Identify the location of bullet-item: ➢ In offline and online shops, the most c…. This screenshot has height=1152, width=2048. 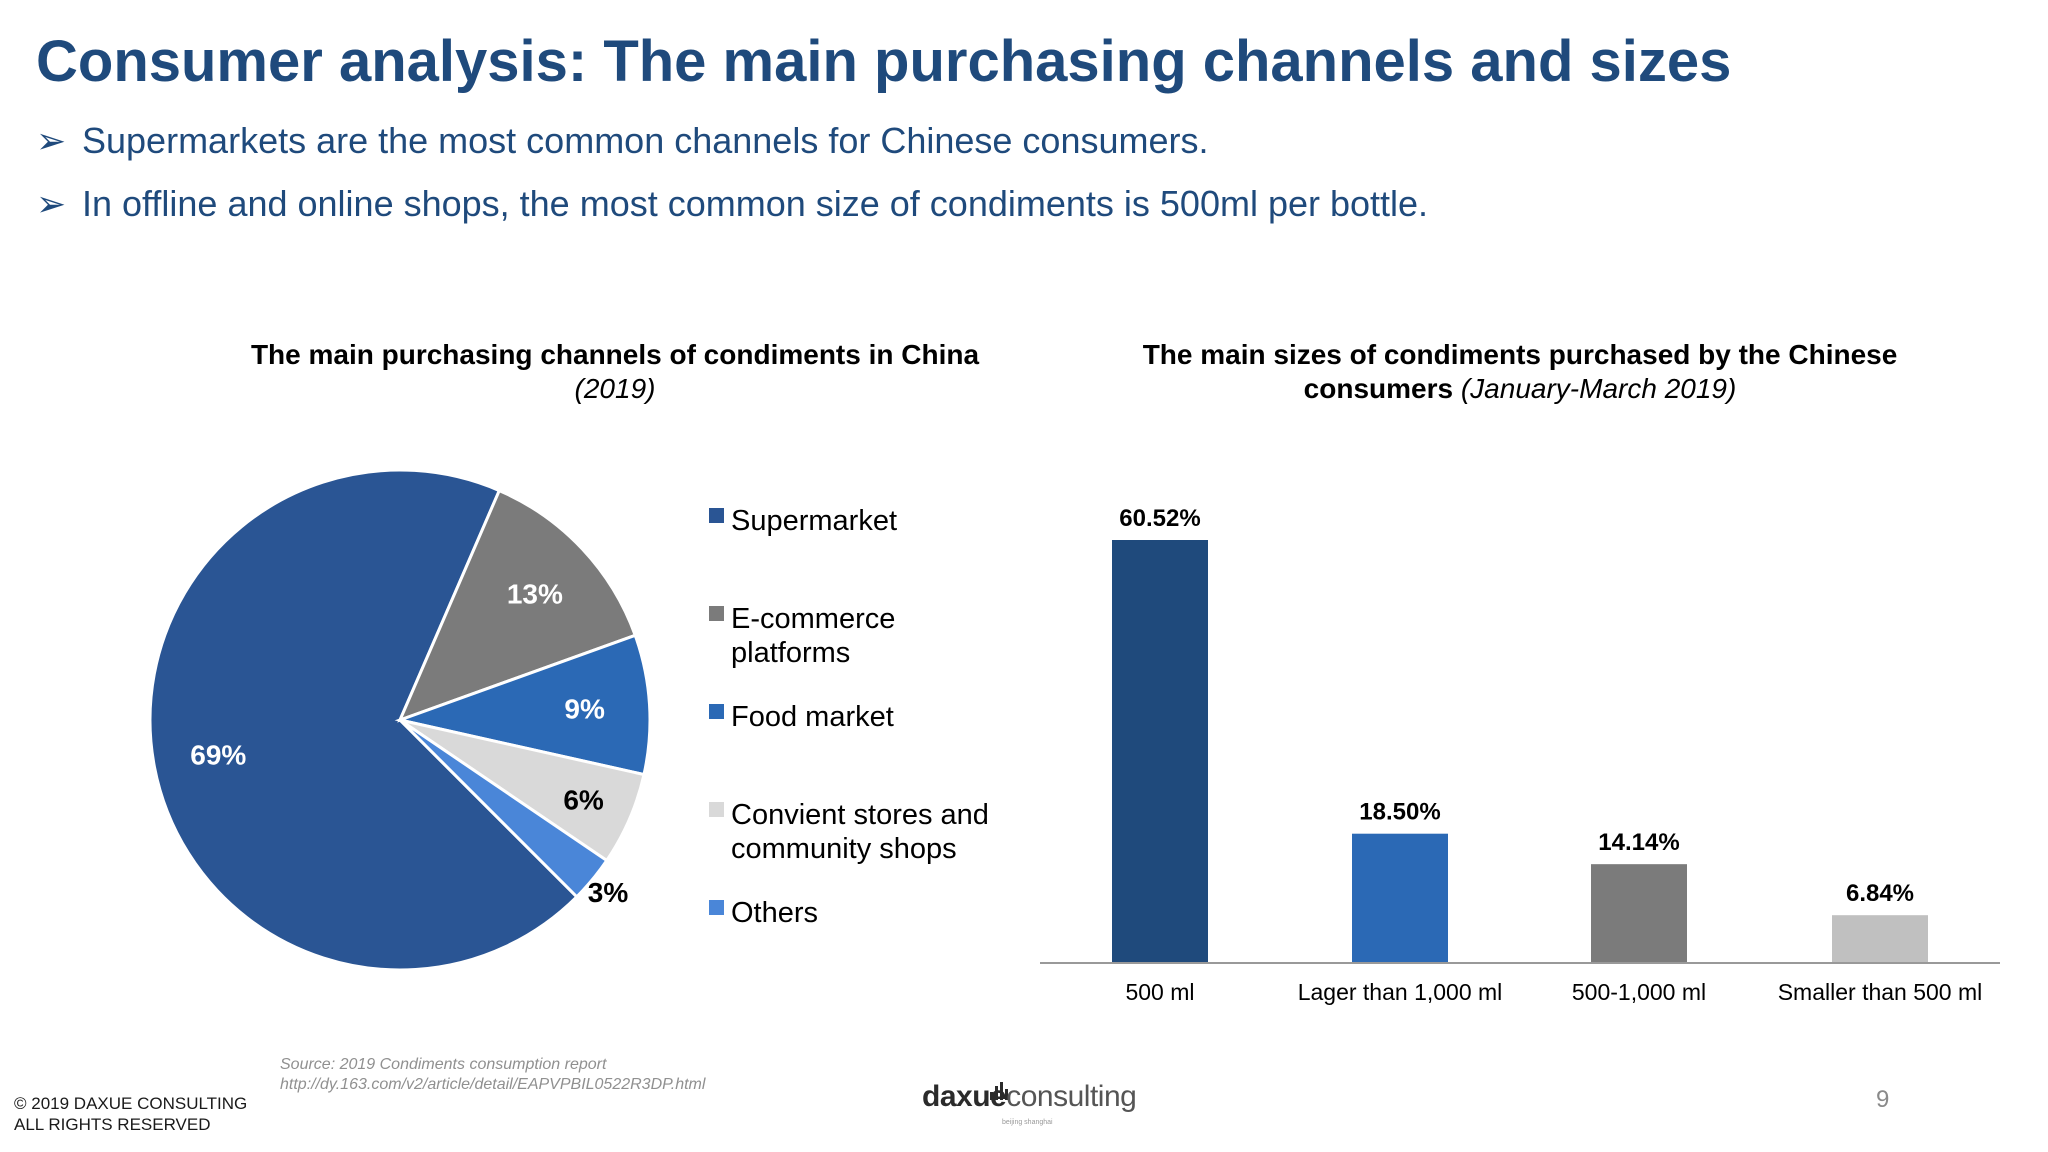
(732, 204).